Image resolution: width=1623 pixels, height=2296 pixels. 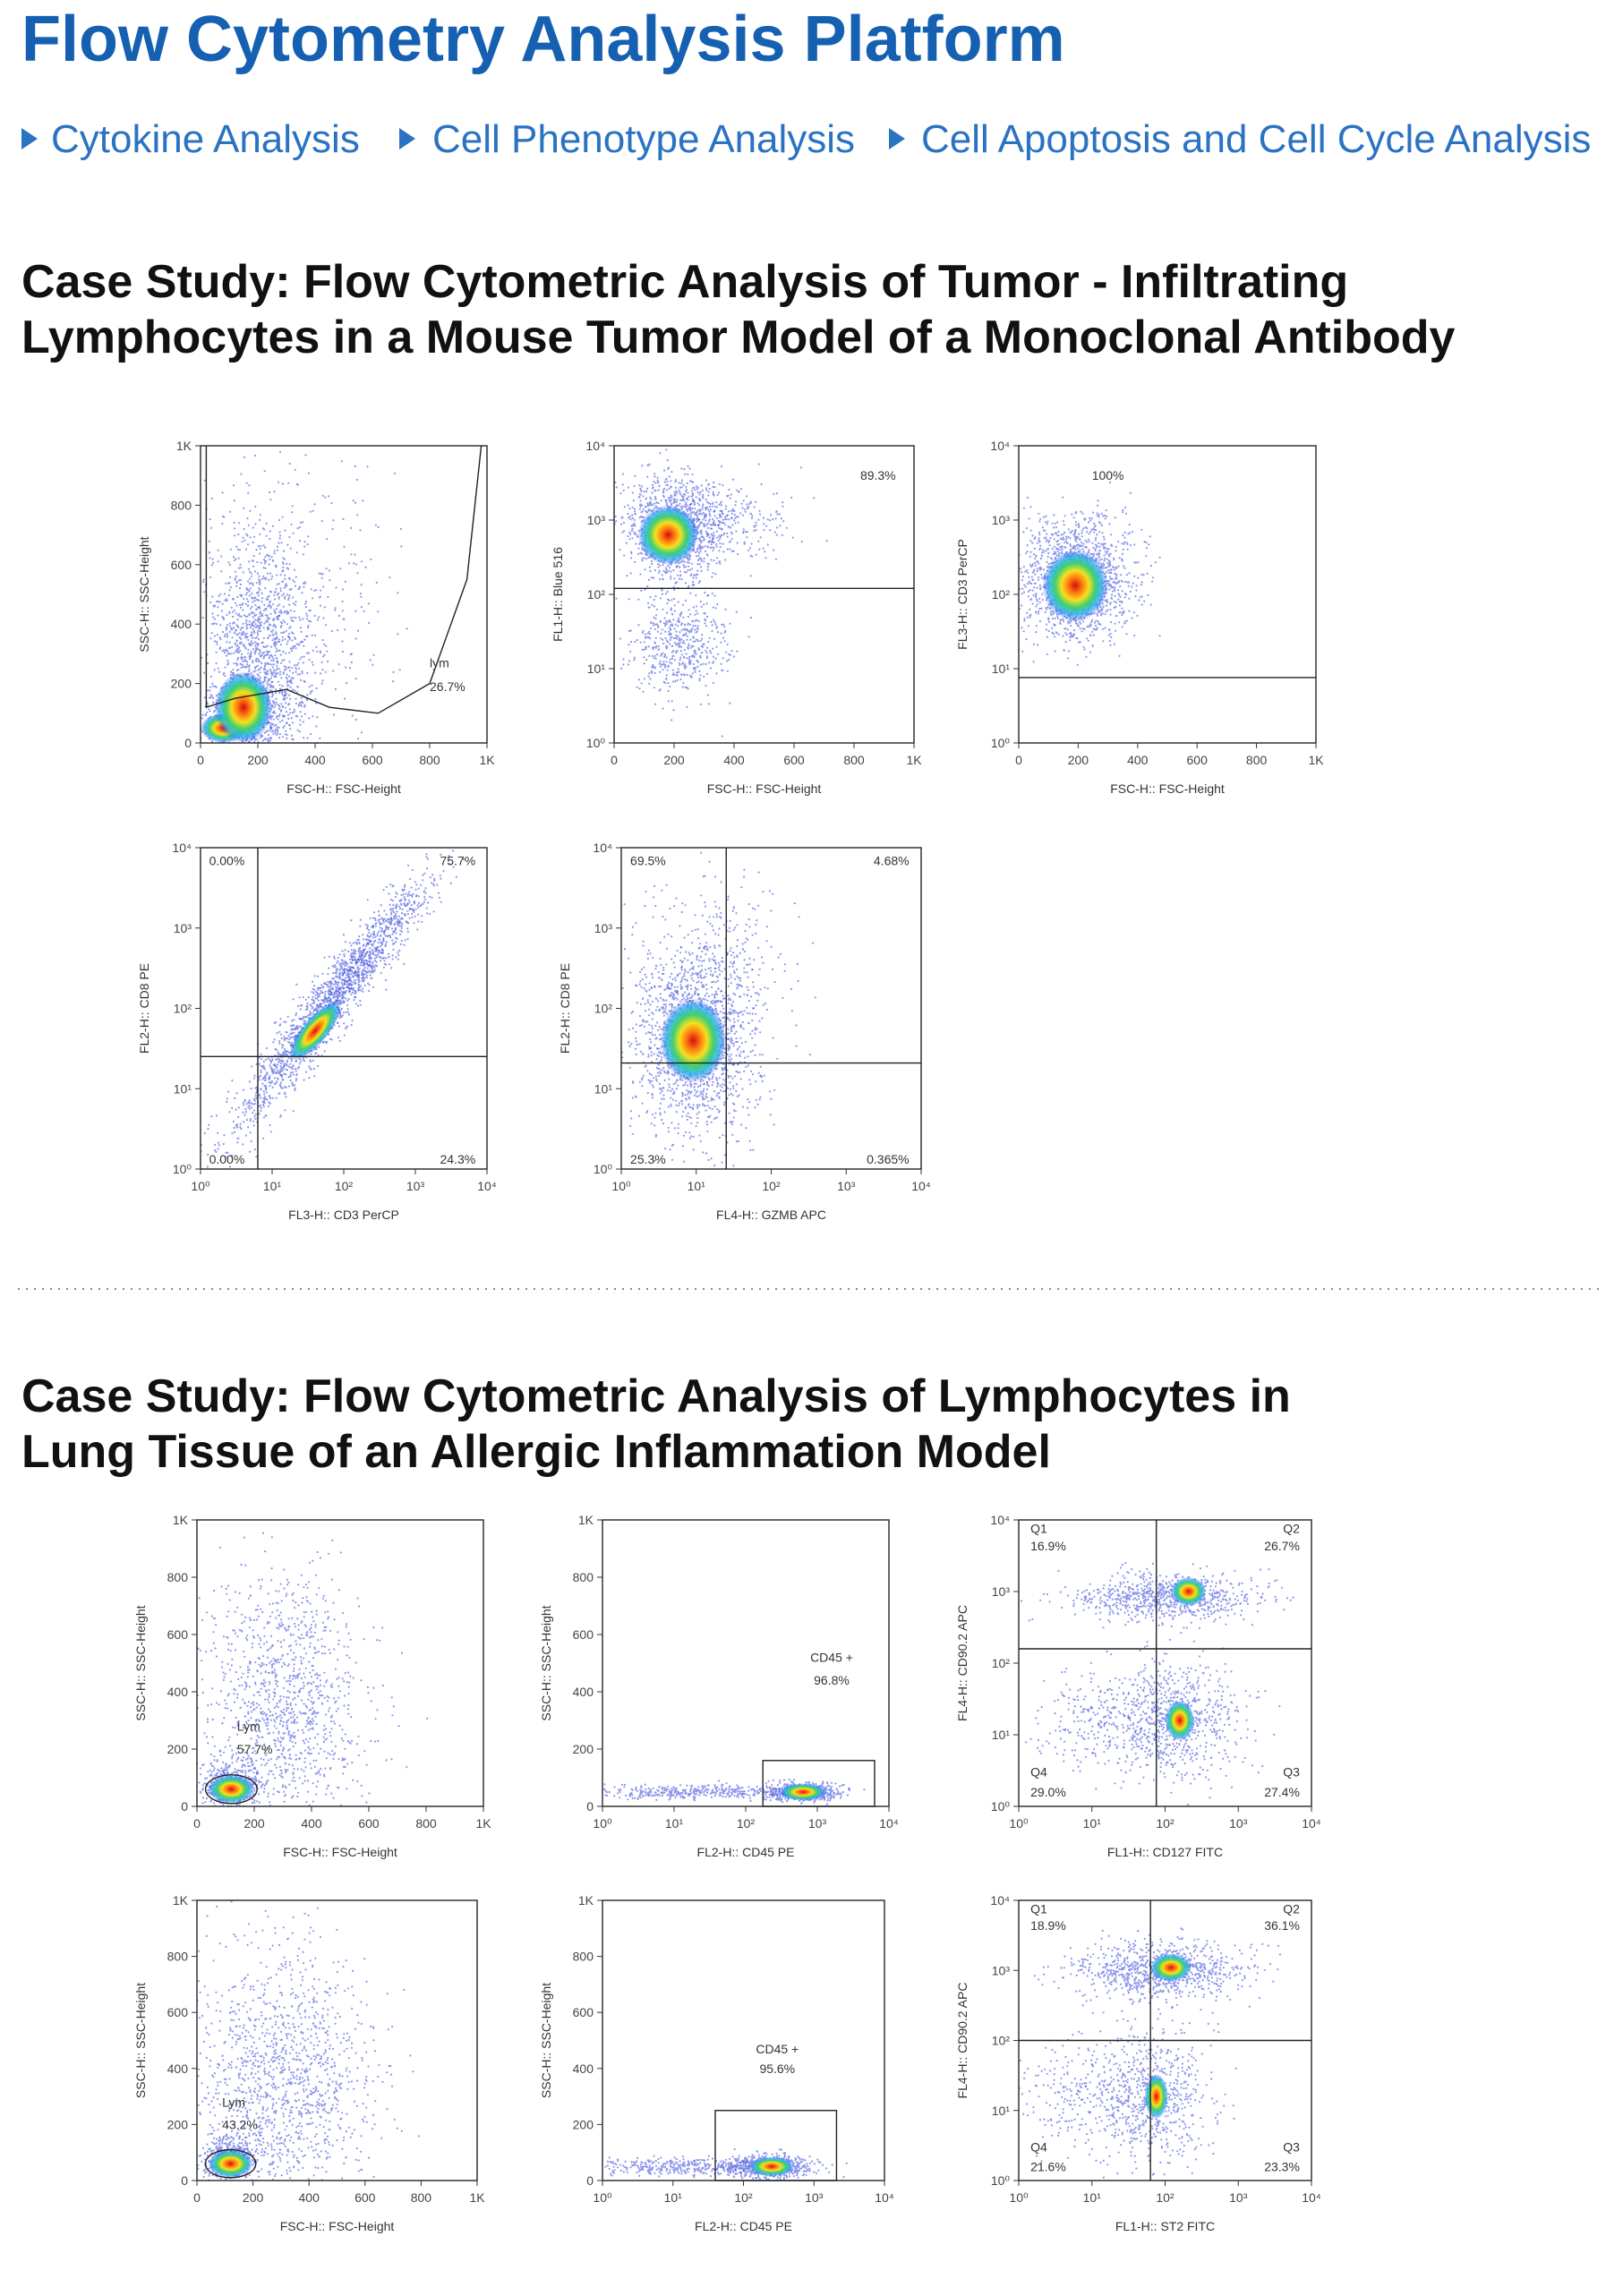 What do you see at coordinates (1048, 1792) in the screenshot?
I see `gate-label: 29.0%` at bounding box center [1048, 1792].